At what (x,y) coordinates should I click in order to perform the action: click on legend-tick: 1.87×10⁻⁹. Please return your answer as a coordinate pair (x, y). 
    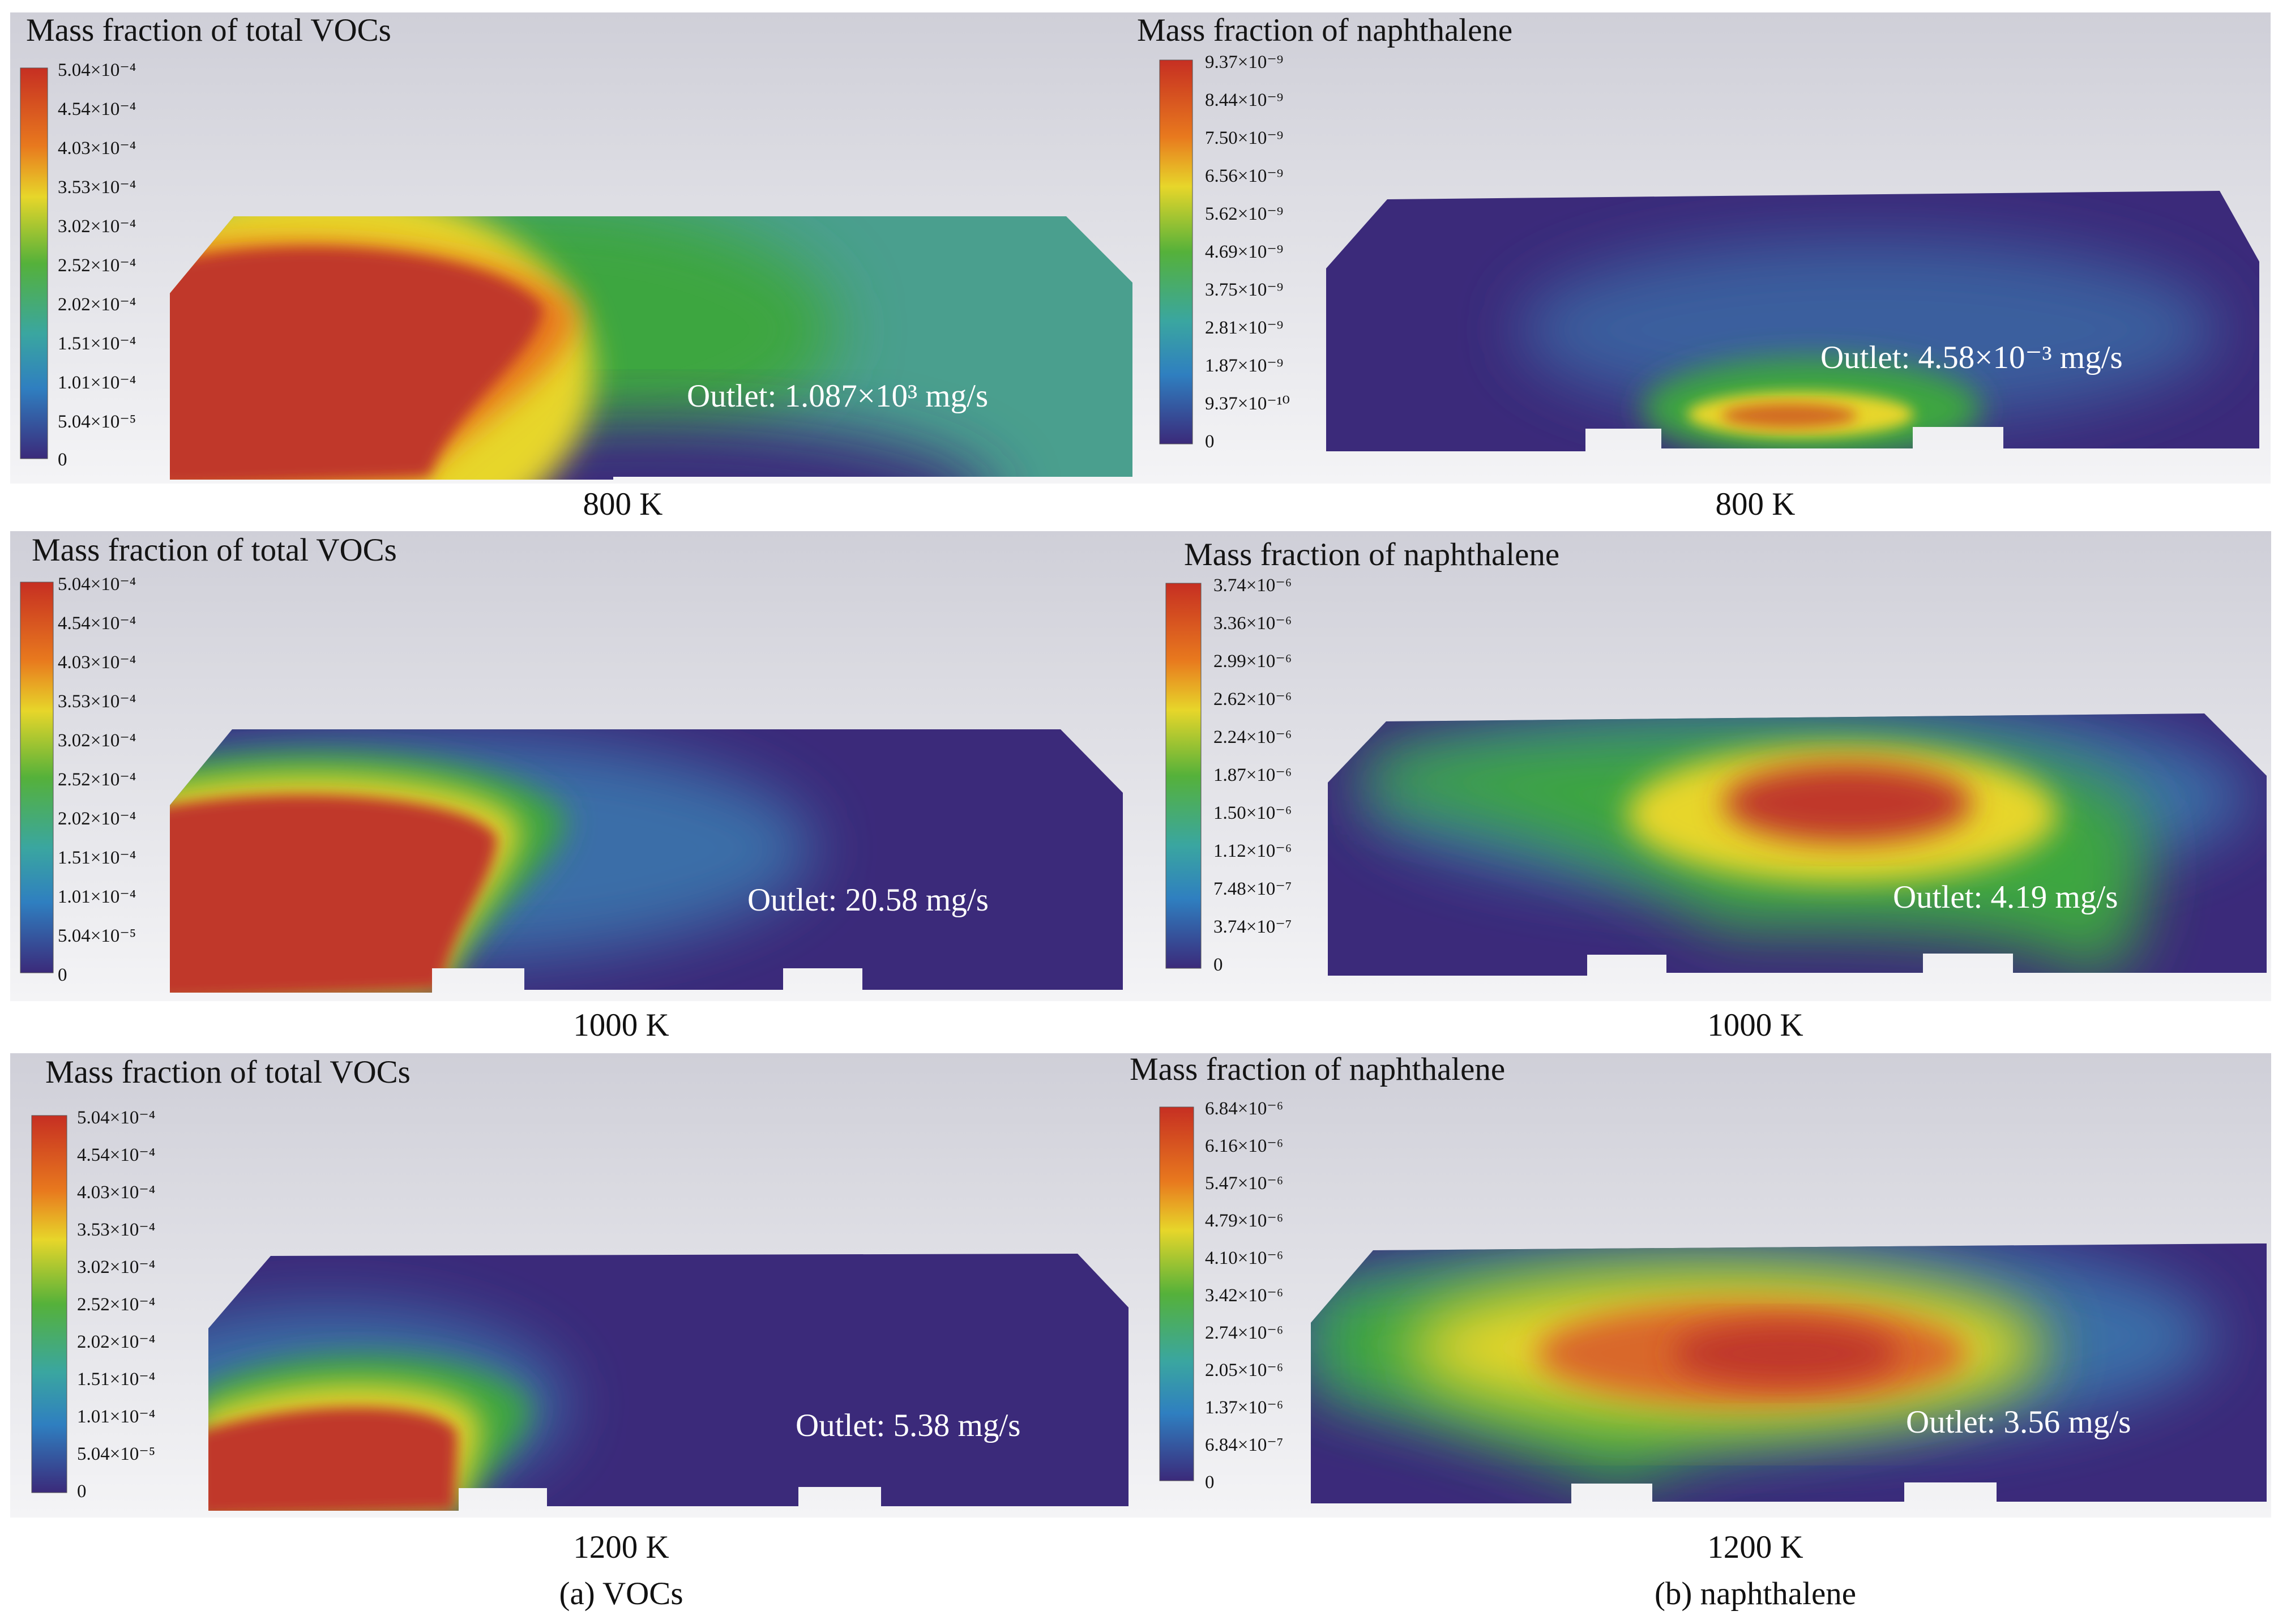
    Looking at the image, I should click on (1244, 366).